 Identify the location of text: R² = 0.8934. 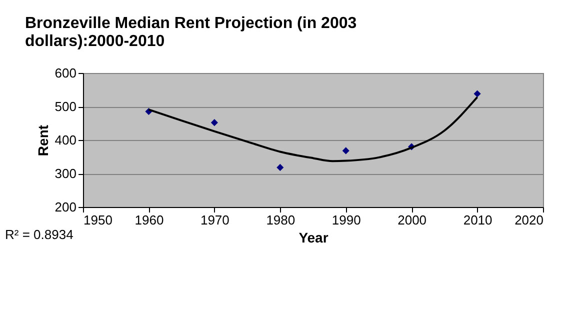
(39, 234).